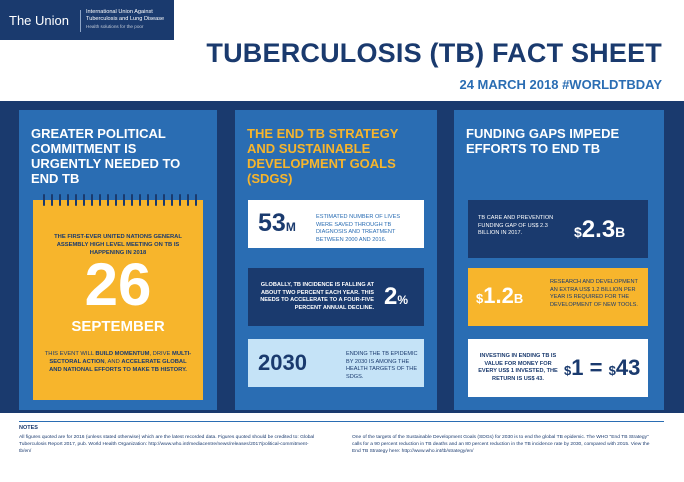 The width and height of the screenshot is (684, 482). I want to click on stat-value: $2.3B, so click(599, 230).